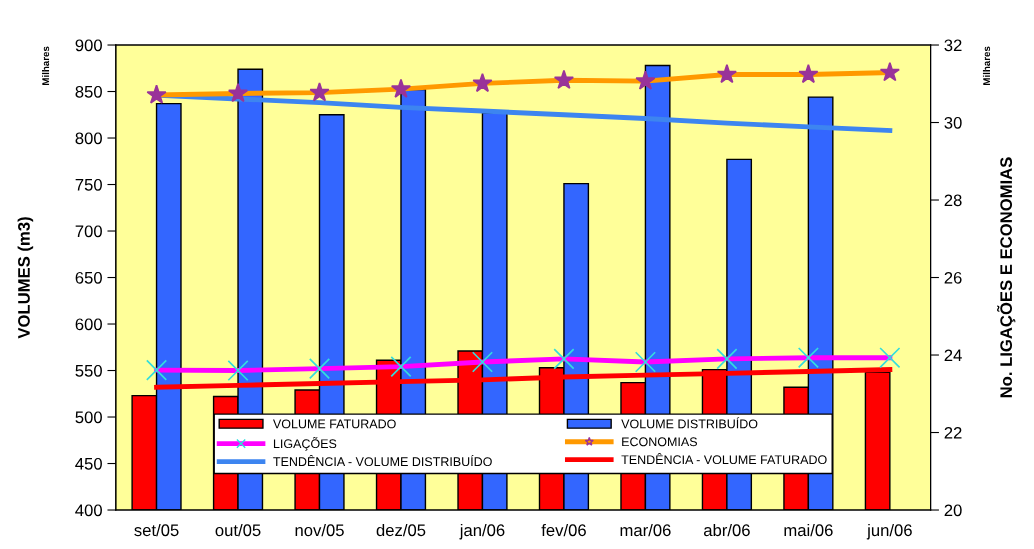  I want to click on y2-tick-label: 26, so click(953, 277).